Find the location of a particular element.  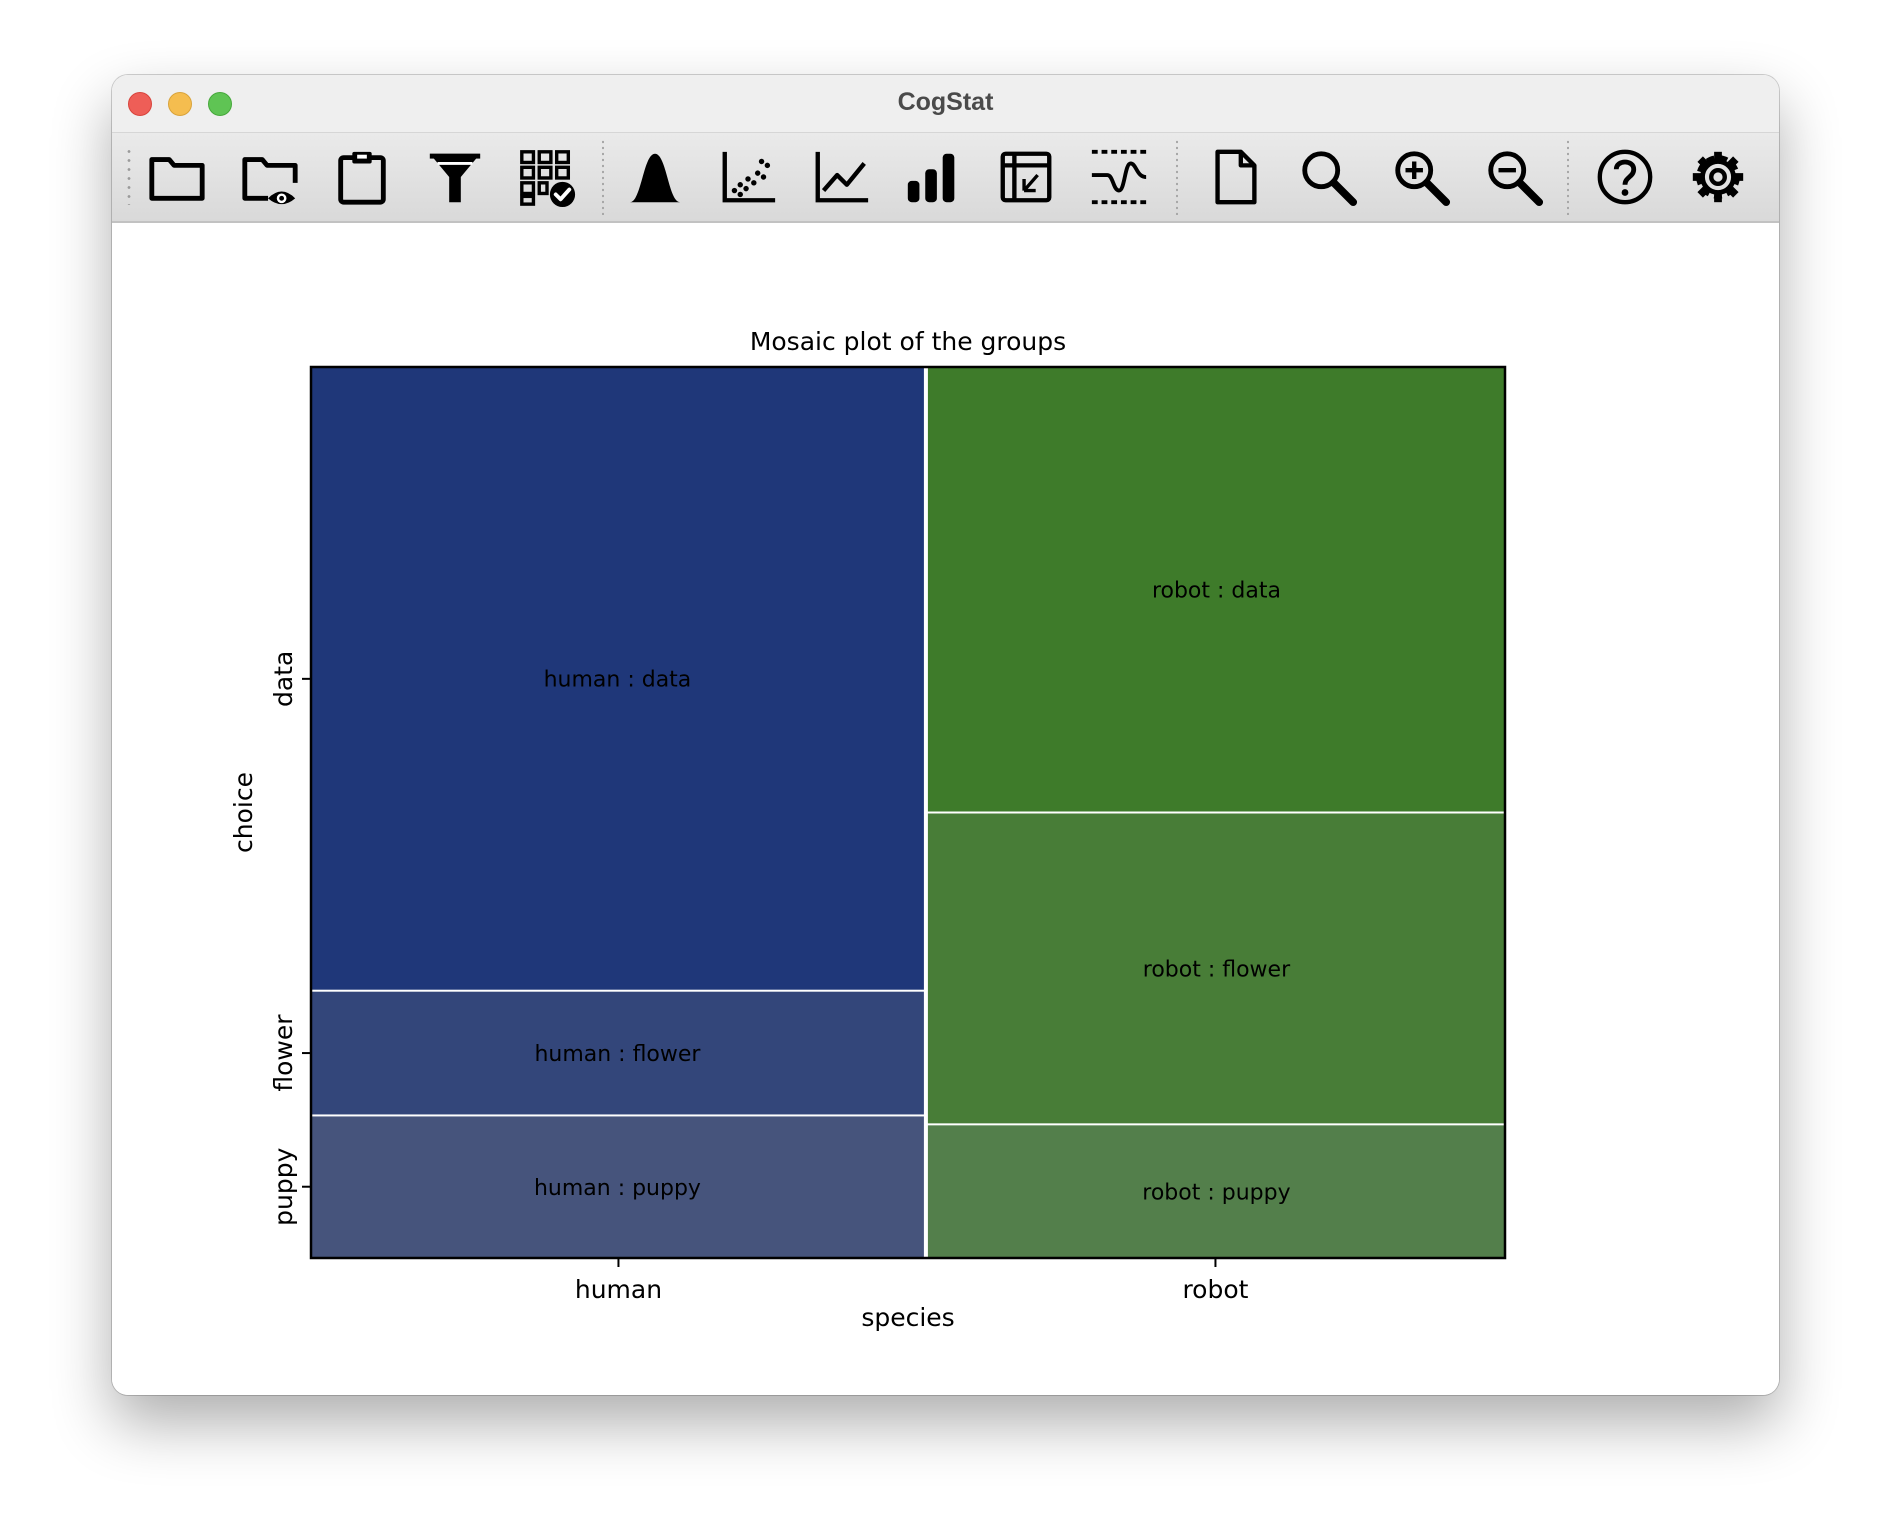

zoom-in-icon is located at coordinates (1423, 179).